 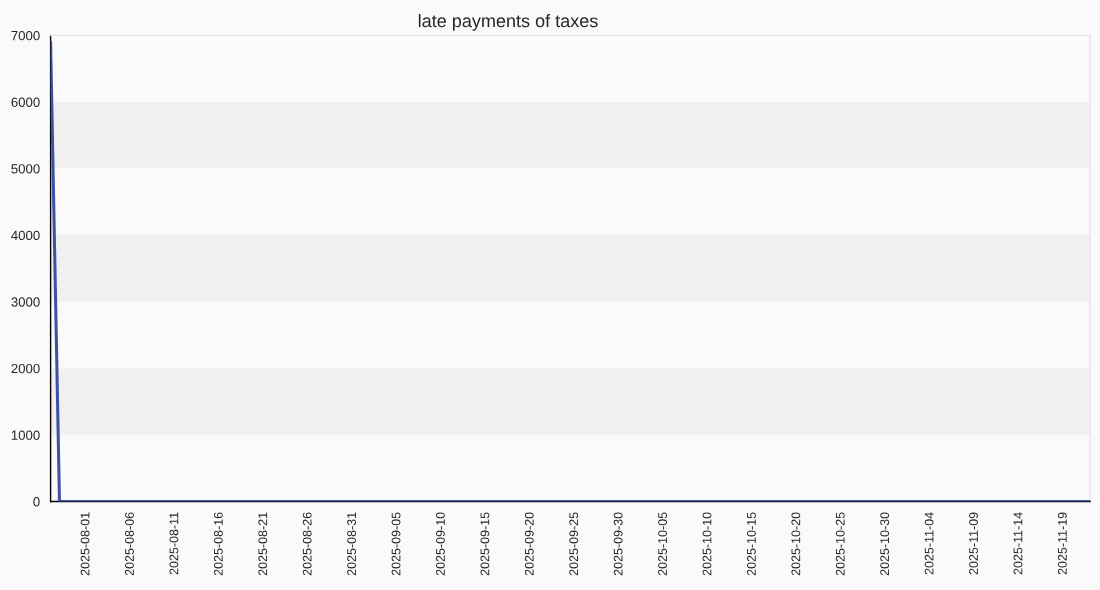 I want to click on x-tick-label: 2025-11-04, so click(x=929, y=543).